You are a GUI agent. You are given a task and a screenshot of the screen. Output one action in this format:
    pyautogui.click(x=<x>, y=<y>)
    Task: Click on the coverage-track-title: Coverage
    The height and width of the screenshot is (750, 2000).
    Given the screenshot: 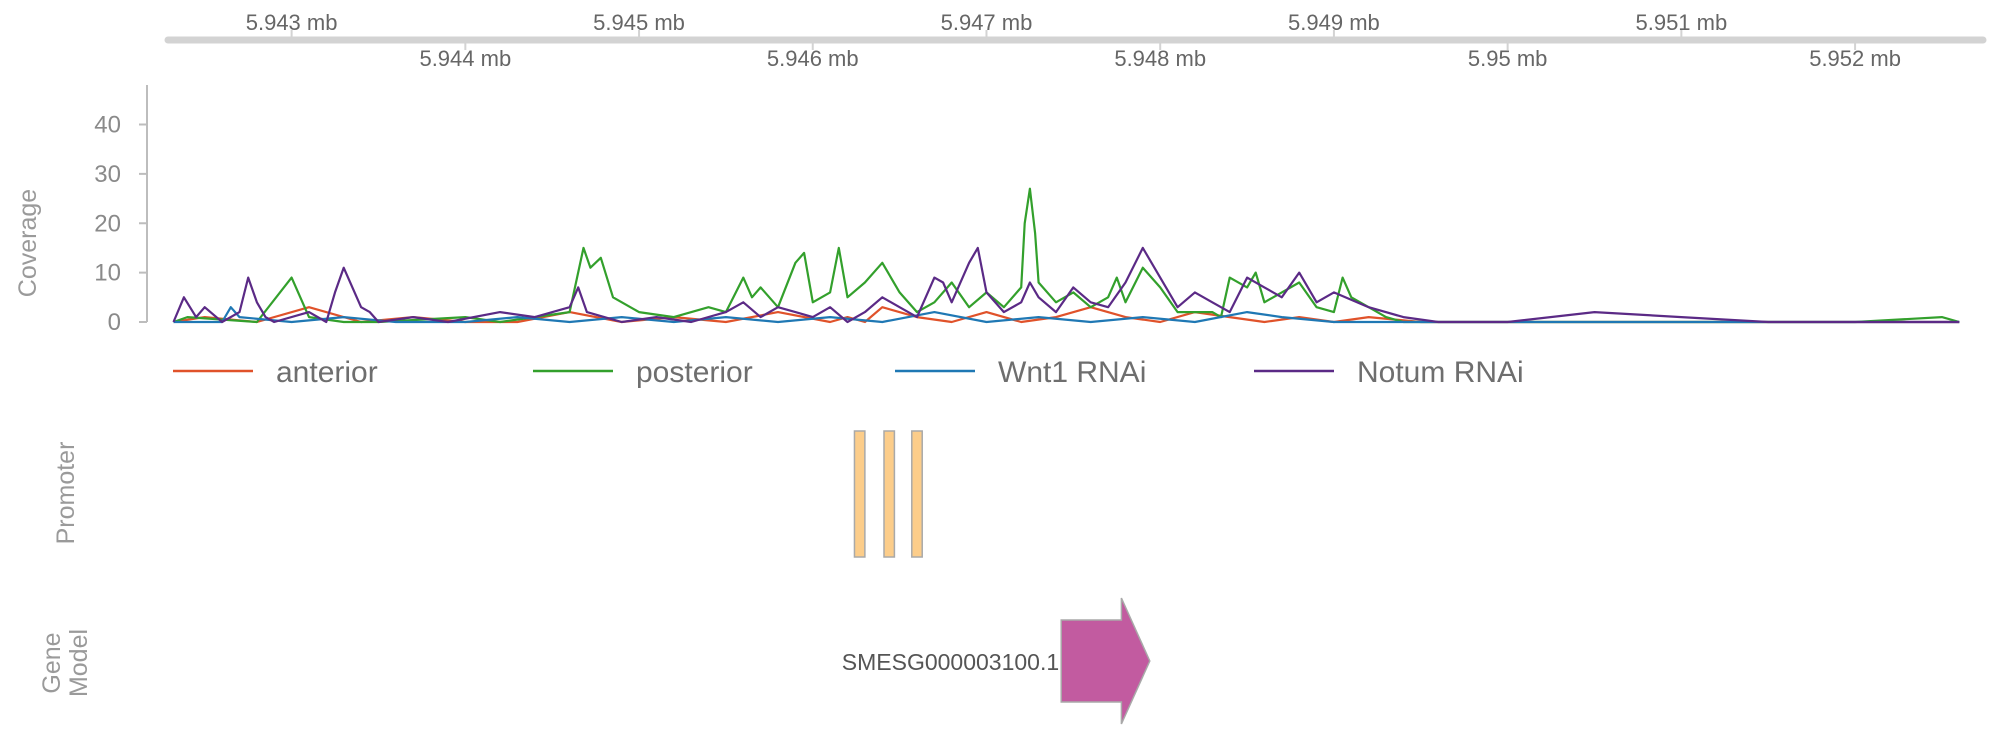 What is the action you would take?
    pyautogui.click(x=28, y=243)
    